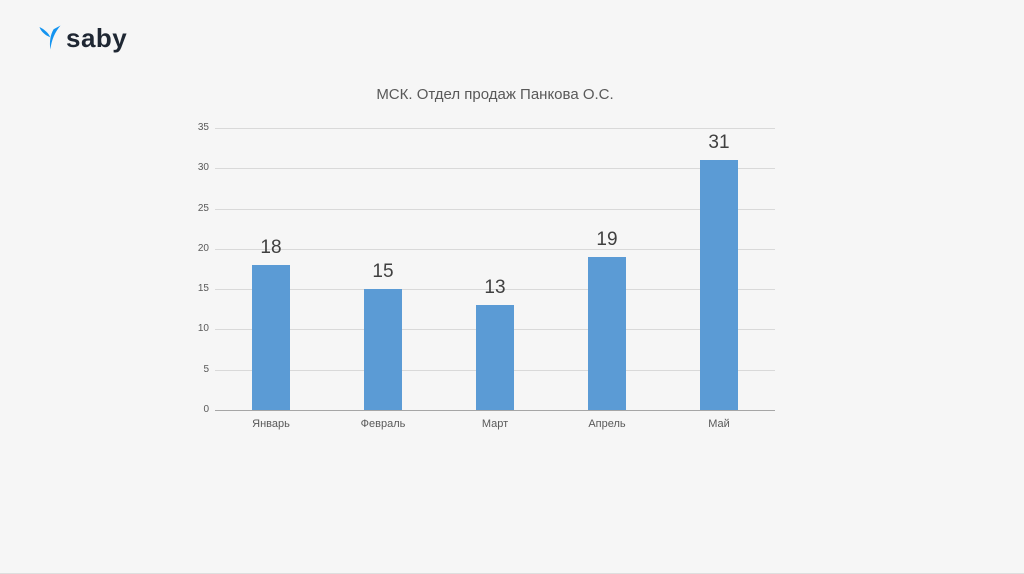  Describe the element at coordinates (203, 127) in the screenshot. I see `y-tick-label: 35` at that location.